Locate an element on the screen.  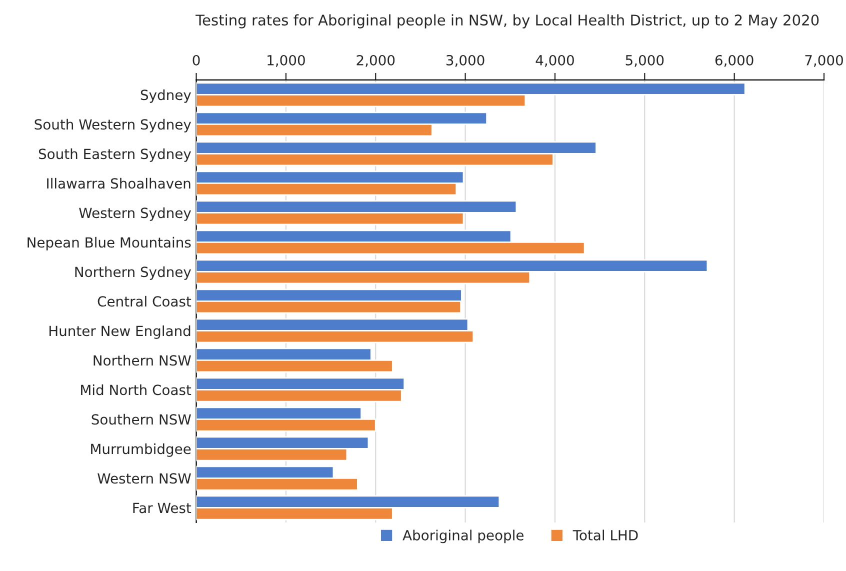
y-tick-label: Northern Sydney is located at coordinates (133, 273).